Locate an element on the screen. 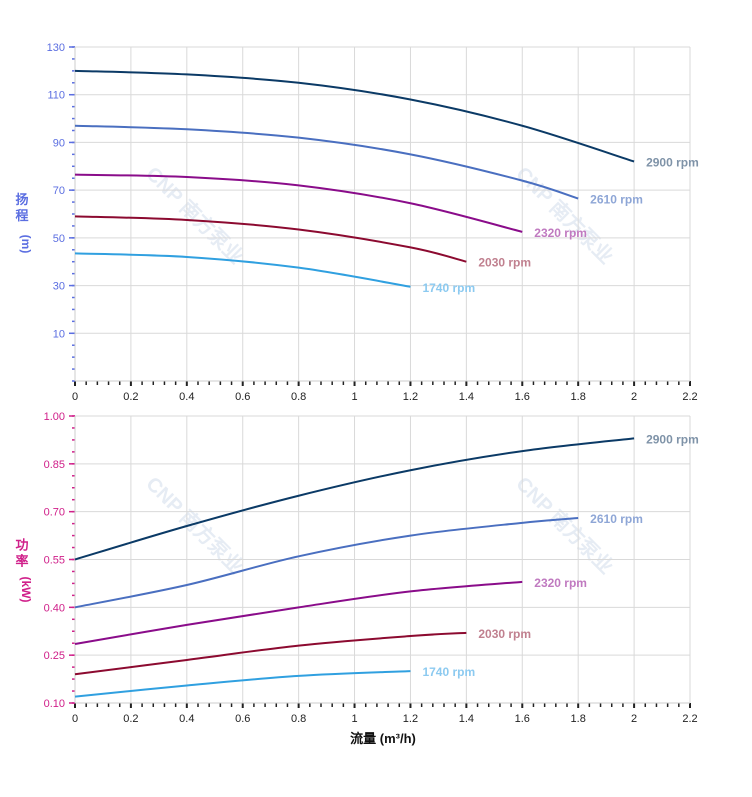  y-tick-label: 1.00 is located at coordinates (54, 417).